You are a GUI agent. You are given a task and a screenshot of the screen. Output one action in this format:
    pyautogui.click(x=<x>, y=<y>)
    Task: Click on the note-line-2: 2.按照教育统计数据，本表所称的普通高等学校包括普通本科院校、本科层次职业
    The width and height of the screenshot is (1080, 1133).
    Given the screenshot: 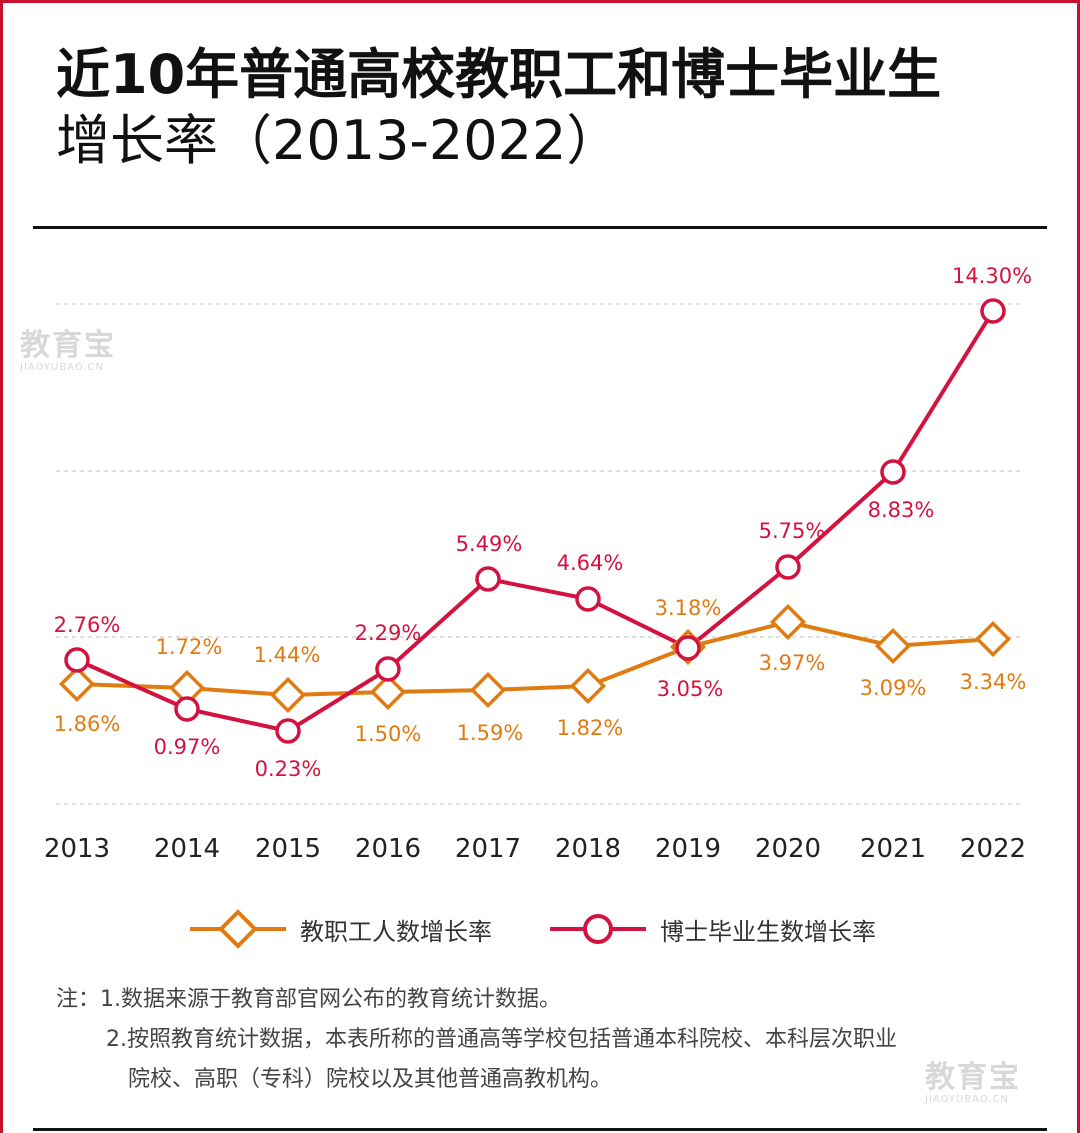 What is the action you would take?
    pyautogui.click(x=501, y=1039)
    